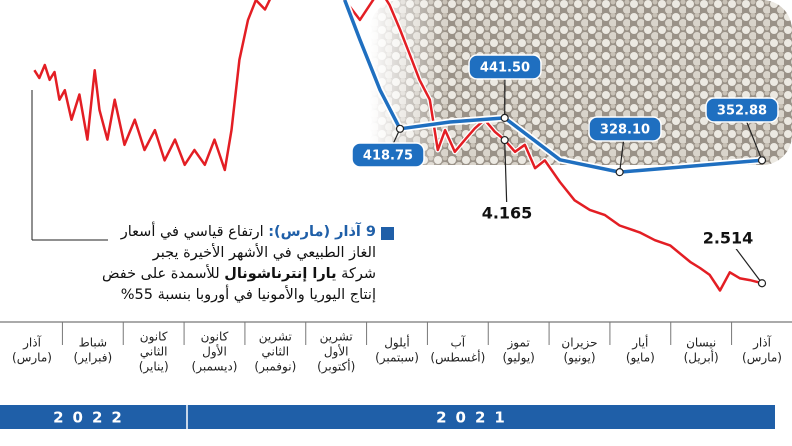  I want to click on x-tick-label: شباط, so click(93, 343).